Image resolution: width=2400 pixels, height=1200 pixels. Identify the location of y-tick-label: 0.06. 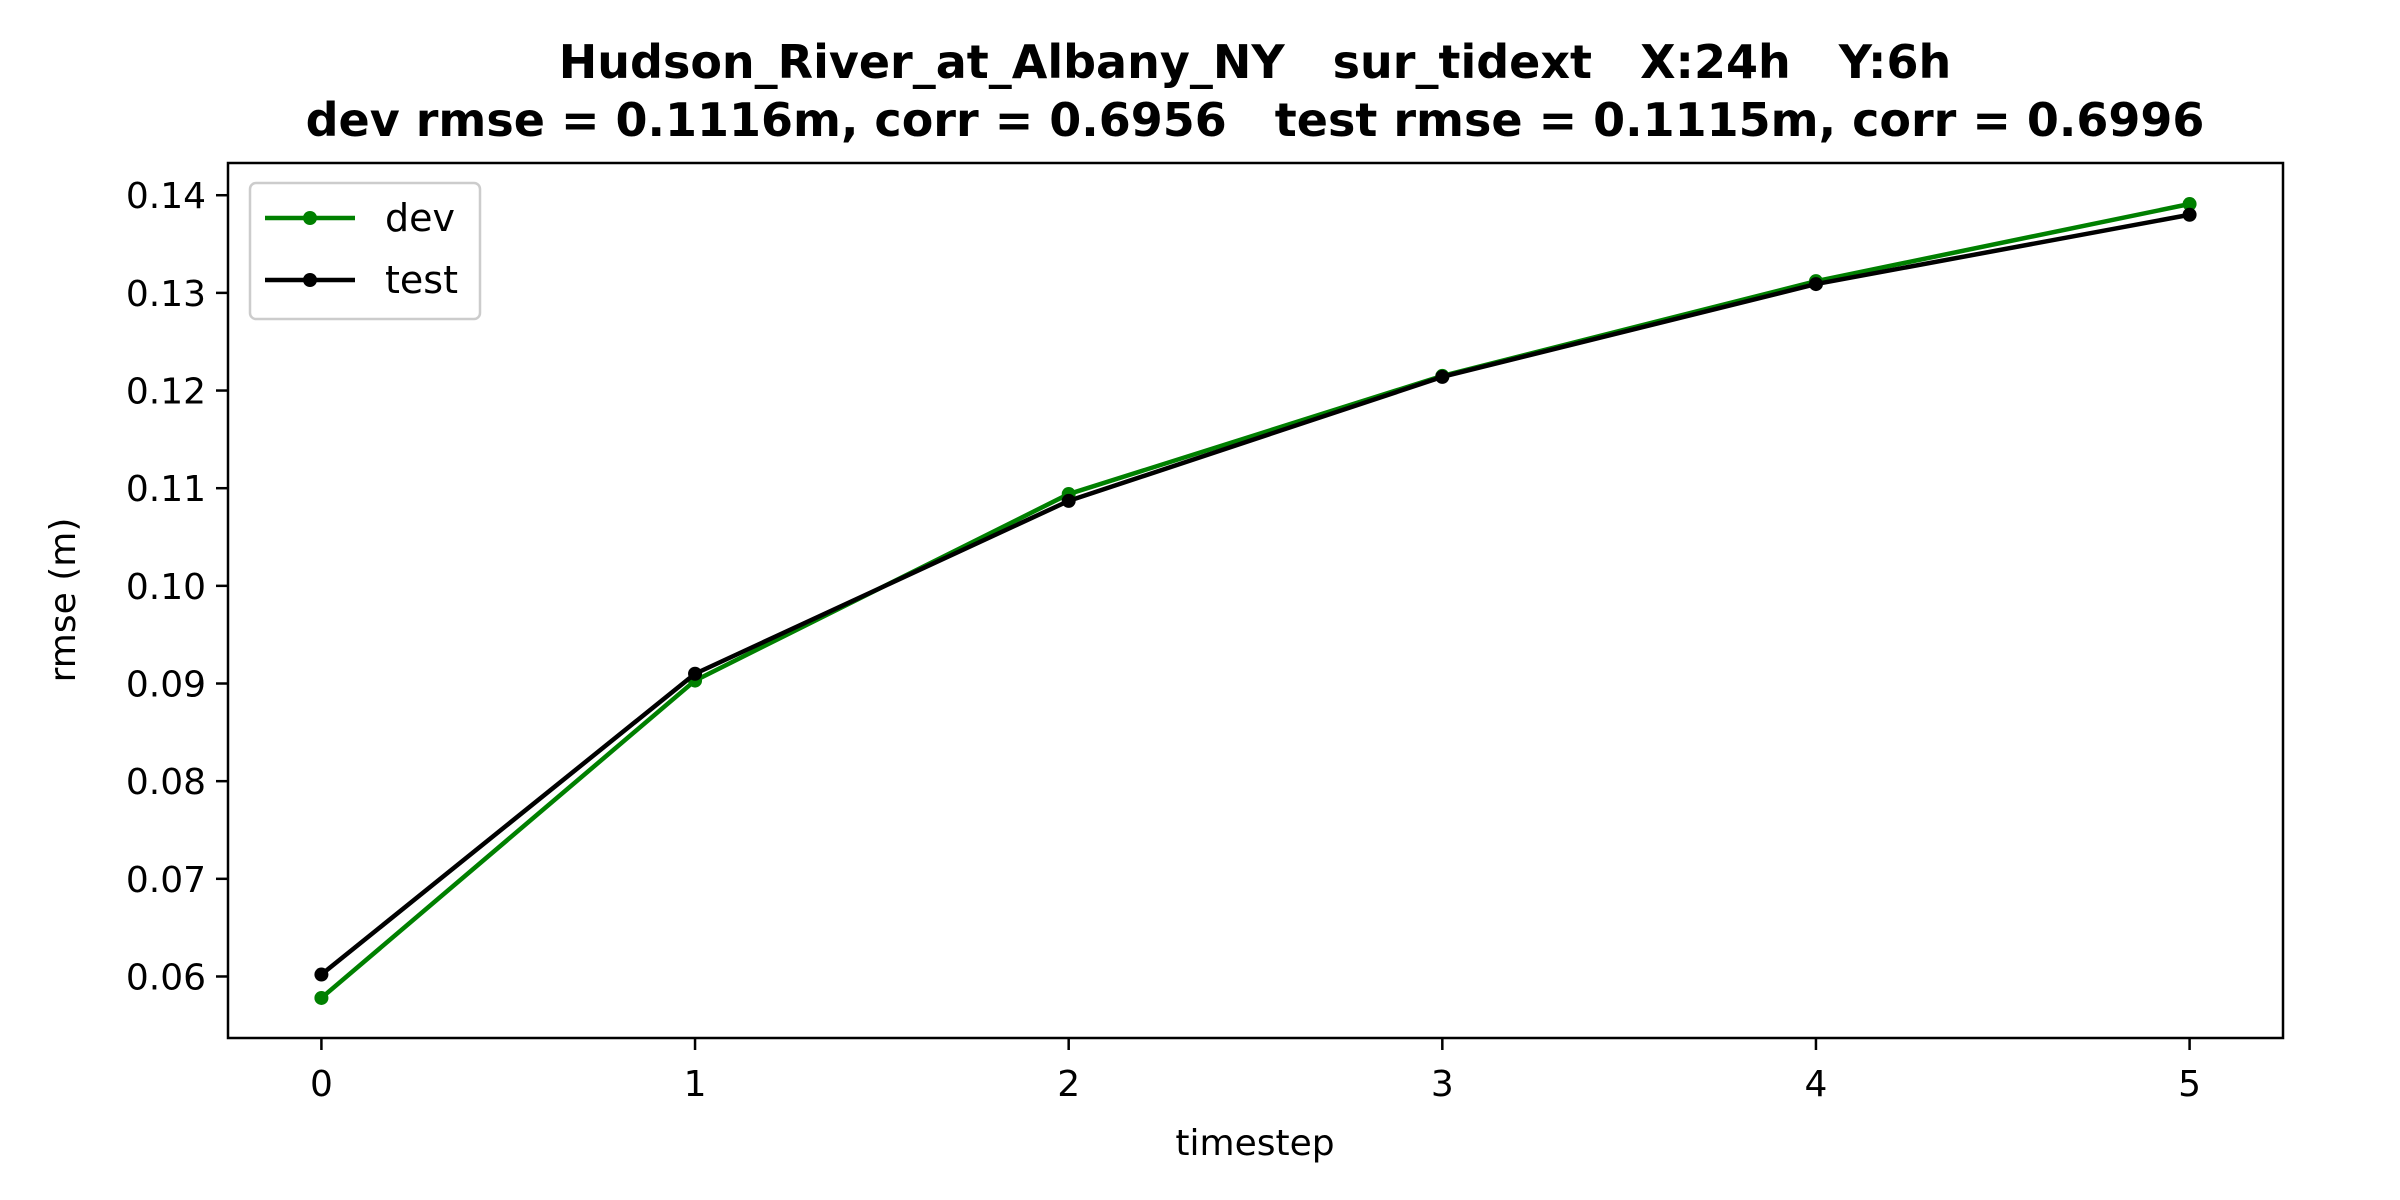
(166, 977).